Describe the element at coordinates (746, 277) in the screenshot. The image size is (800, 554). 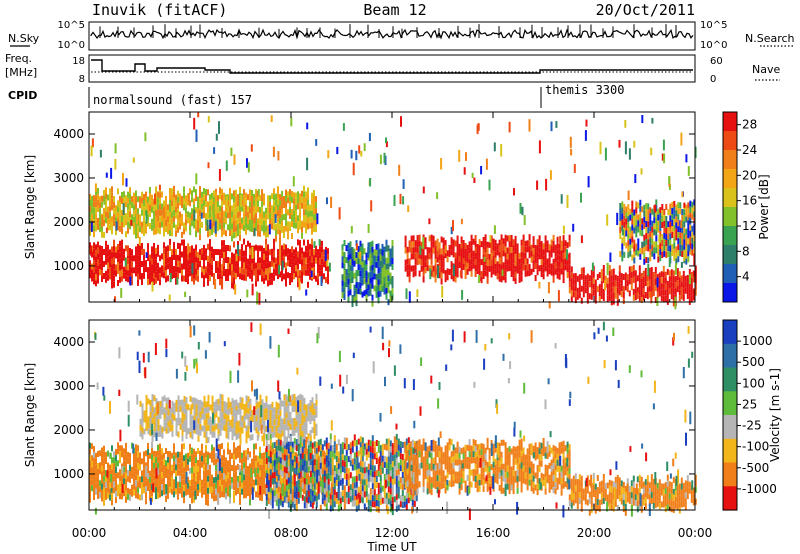
I see `colorbar-tick-label: 4` at that location.